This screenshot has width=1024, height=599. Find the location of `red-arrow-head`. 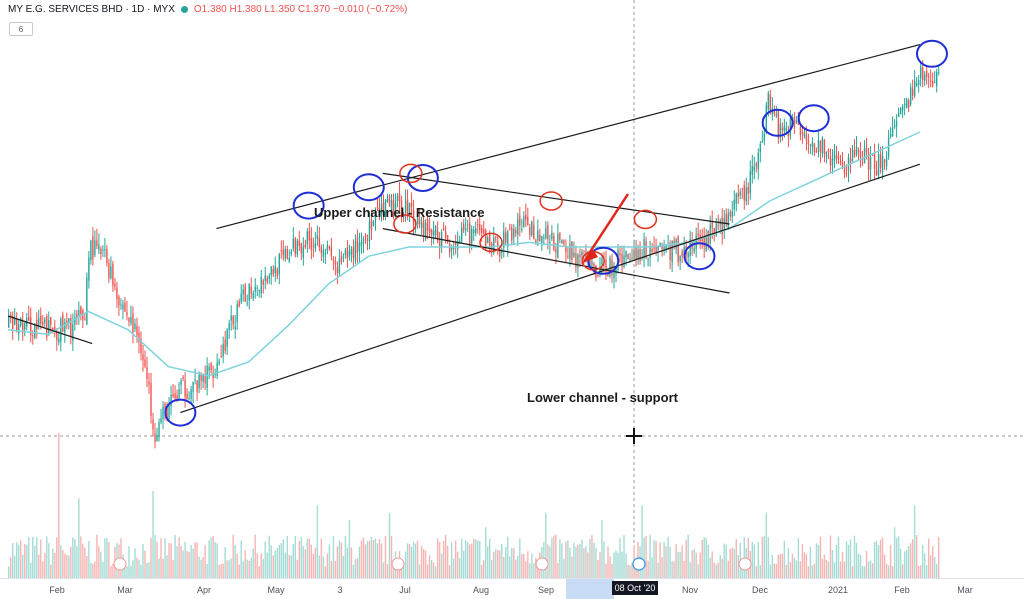

red-arrow-head is located at coordinates (590, 255).